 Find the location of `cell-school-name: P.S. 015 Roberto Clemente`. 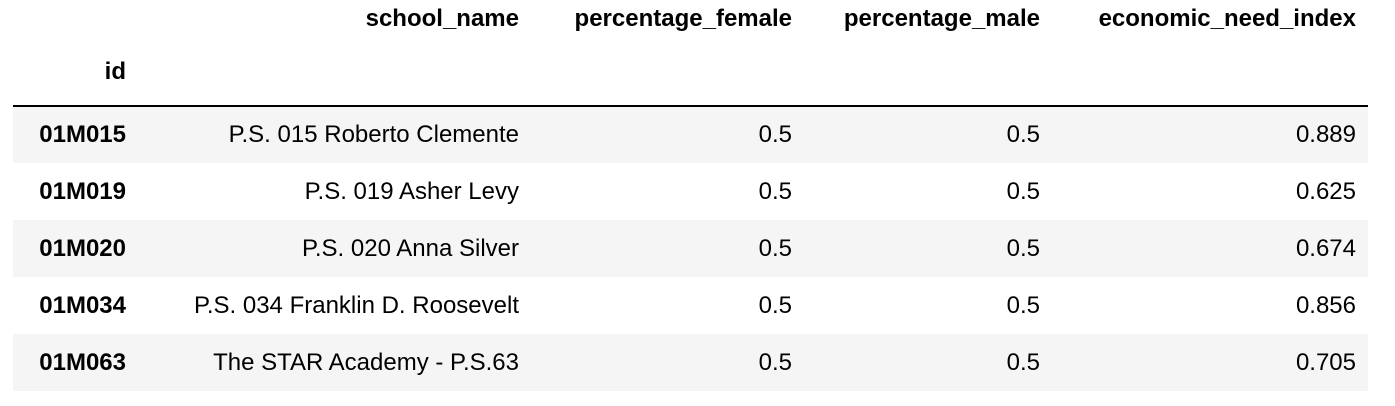

cell-school-name: P.S. 015 Roberto Clemente is located at coordinates (373, 134).